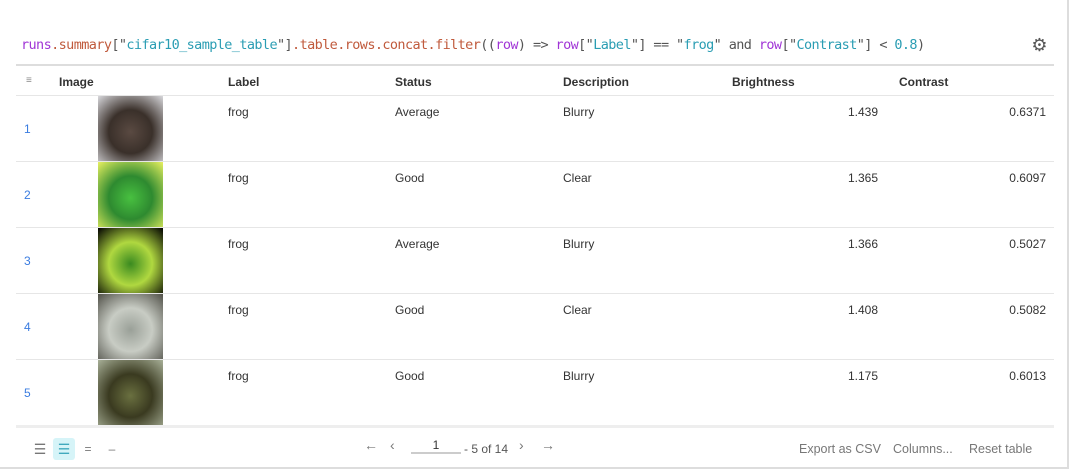 The width and height of the screenshot is (1071, 471). I want to click on export-csv-button: Export as CSV, so click(840, 449).